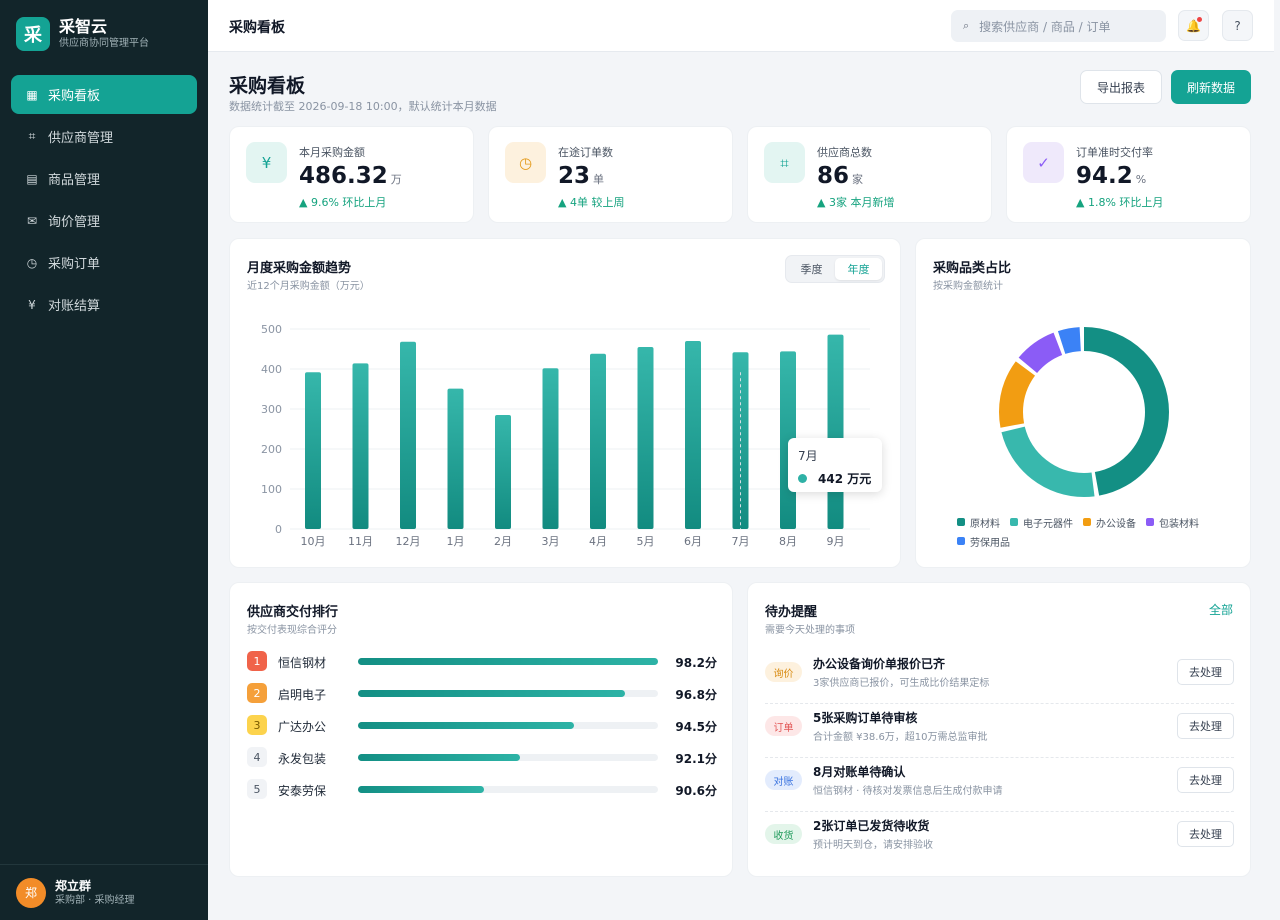 This screenshot has width=1280, height=920. I want to click on todo-item-desc: 合计金额 ¥38.6万，超10万需总监审批, so click(900, 737).